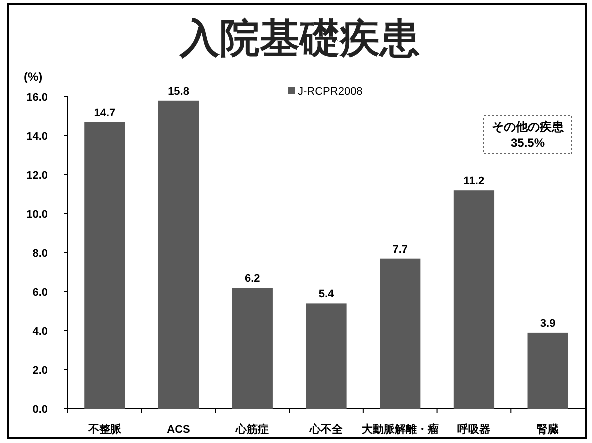 Image resolution: width=592 pixels, height=443 pixels. What do you see at coordinates (326, 429) in the screenshot?
I see `x-tick-label: 心不全` at bounding box center [326, 429].